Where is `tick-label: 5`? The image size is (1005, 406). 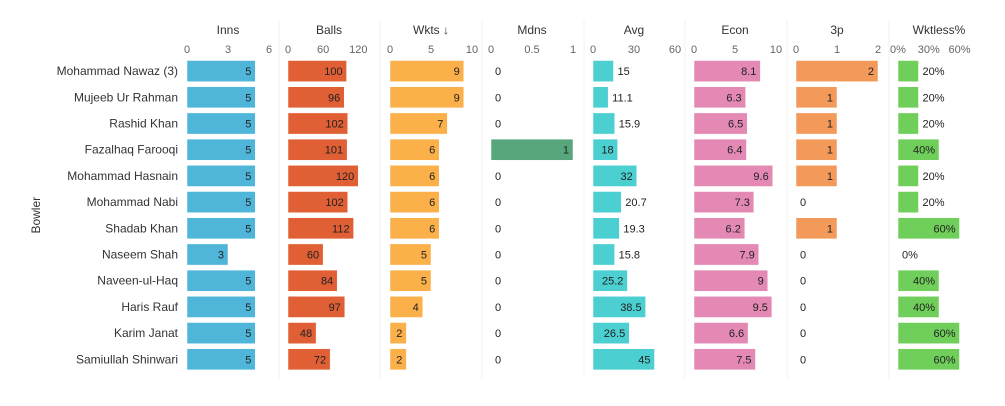 tick-label: 5 is located at coordinates (431, 50).